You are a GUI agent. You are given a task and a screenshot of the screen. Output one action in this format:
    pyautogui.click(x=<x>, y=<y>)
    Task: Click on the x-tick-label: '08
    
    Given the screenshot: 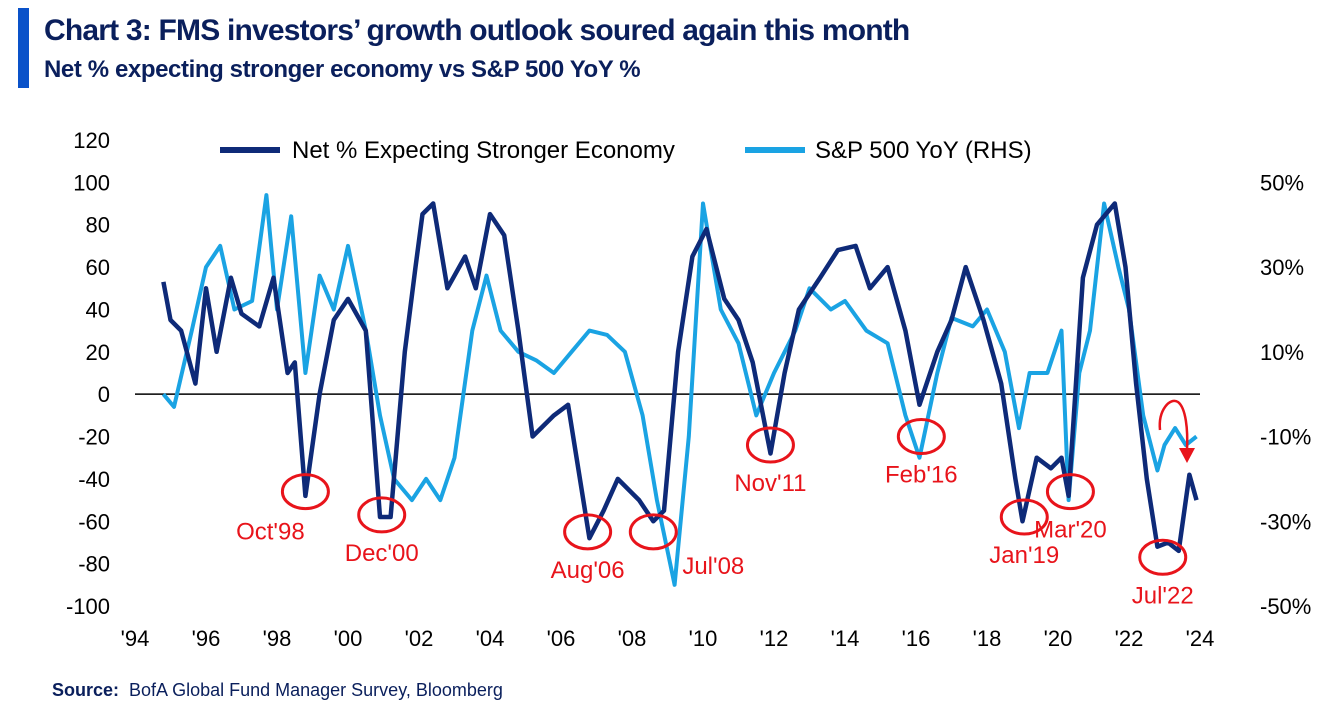 What is the action you would take?
    pyautogui.click(x=632, y=638)
    